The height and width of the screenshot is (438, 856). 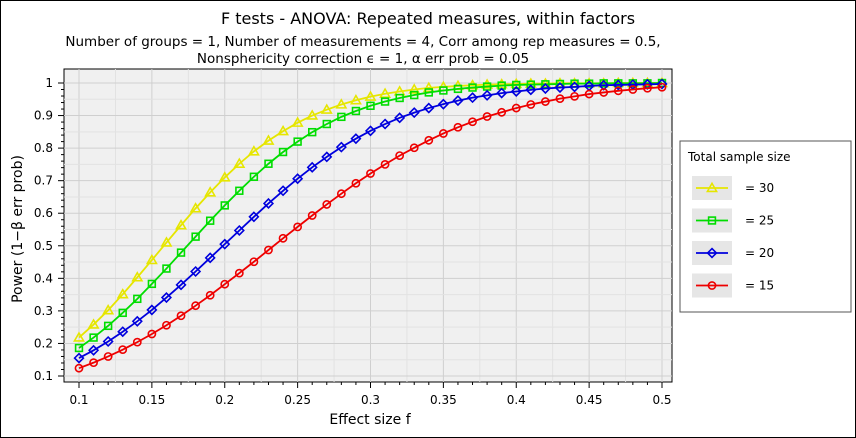 What do you see at coordinates (78, 400) in the screenshot?
I see `x-tick-label-0: 0.1` at bounding box center [78, 400].